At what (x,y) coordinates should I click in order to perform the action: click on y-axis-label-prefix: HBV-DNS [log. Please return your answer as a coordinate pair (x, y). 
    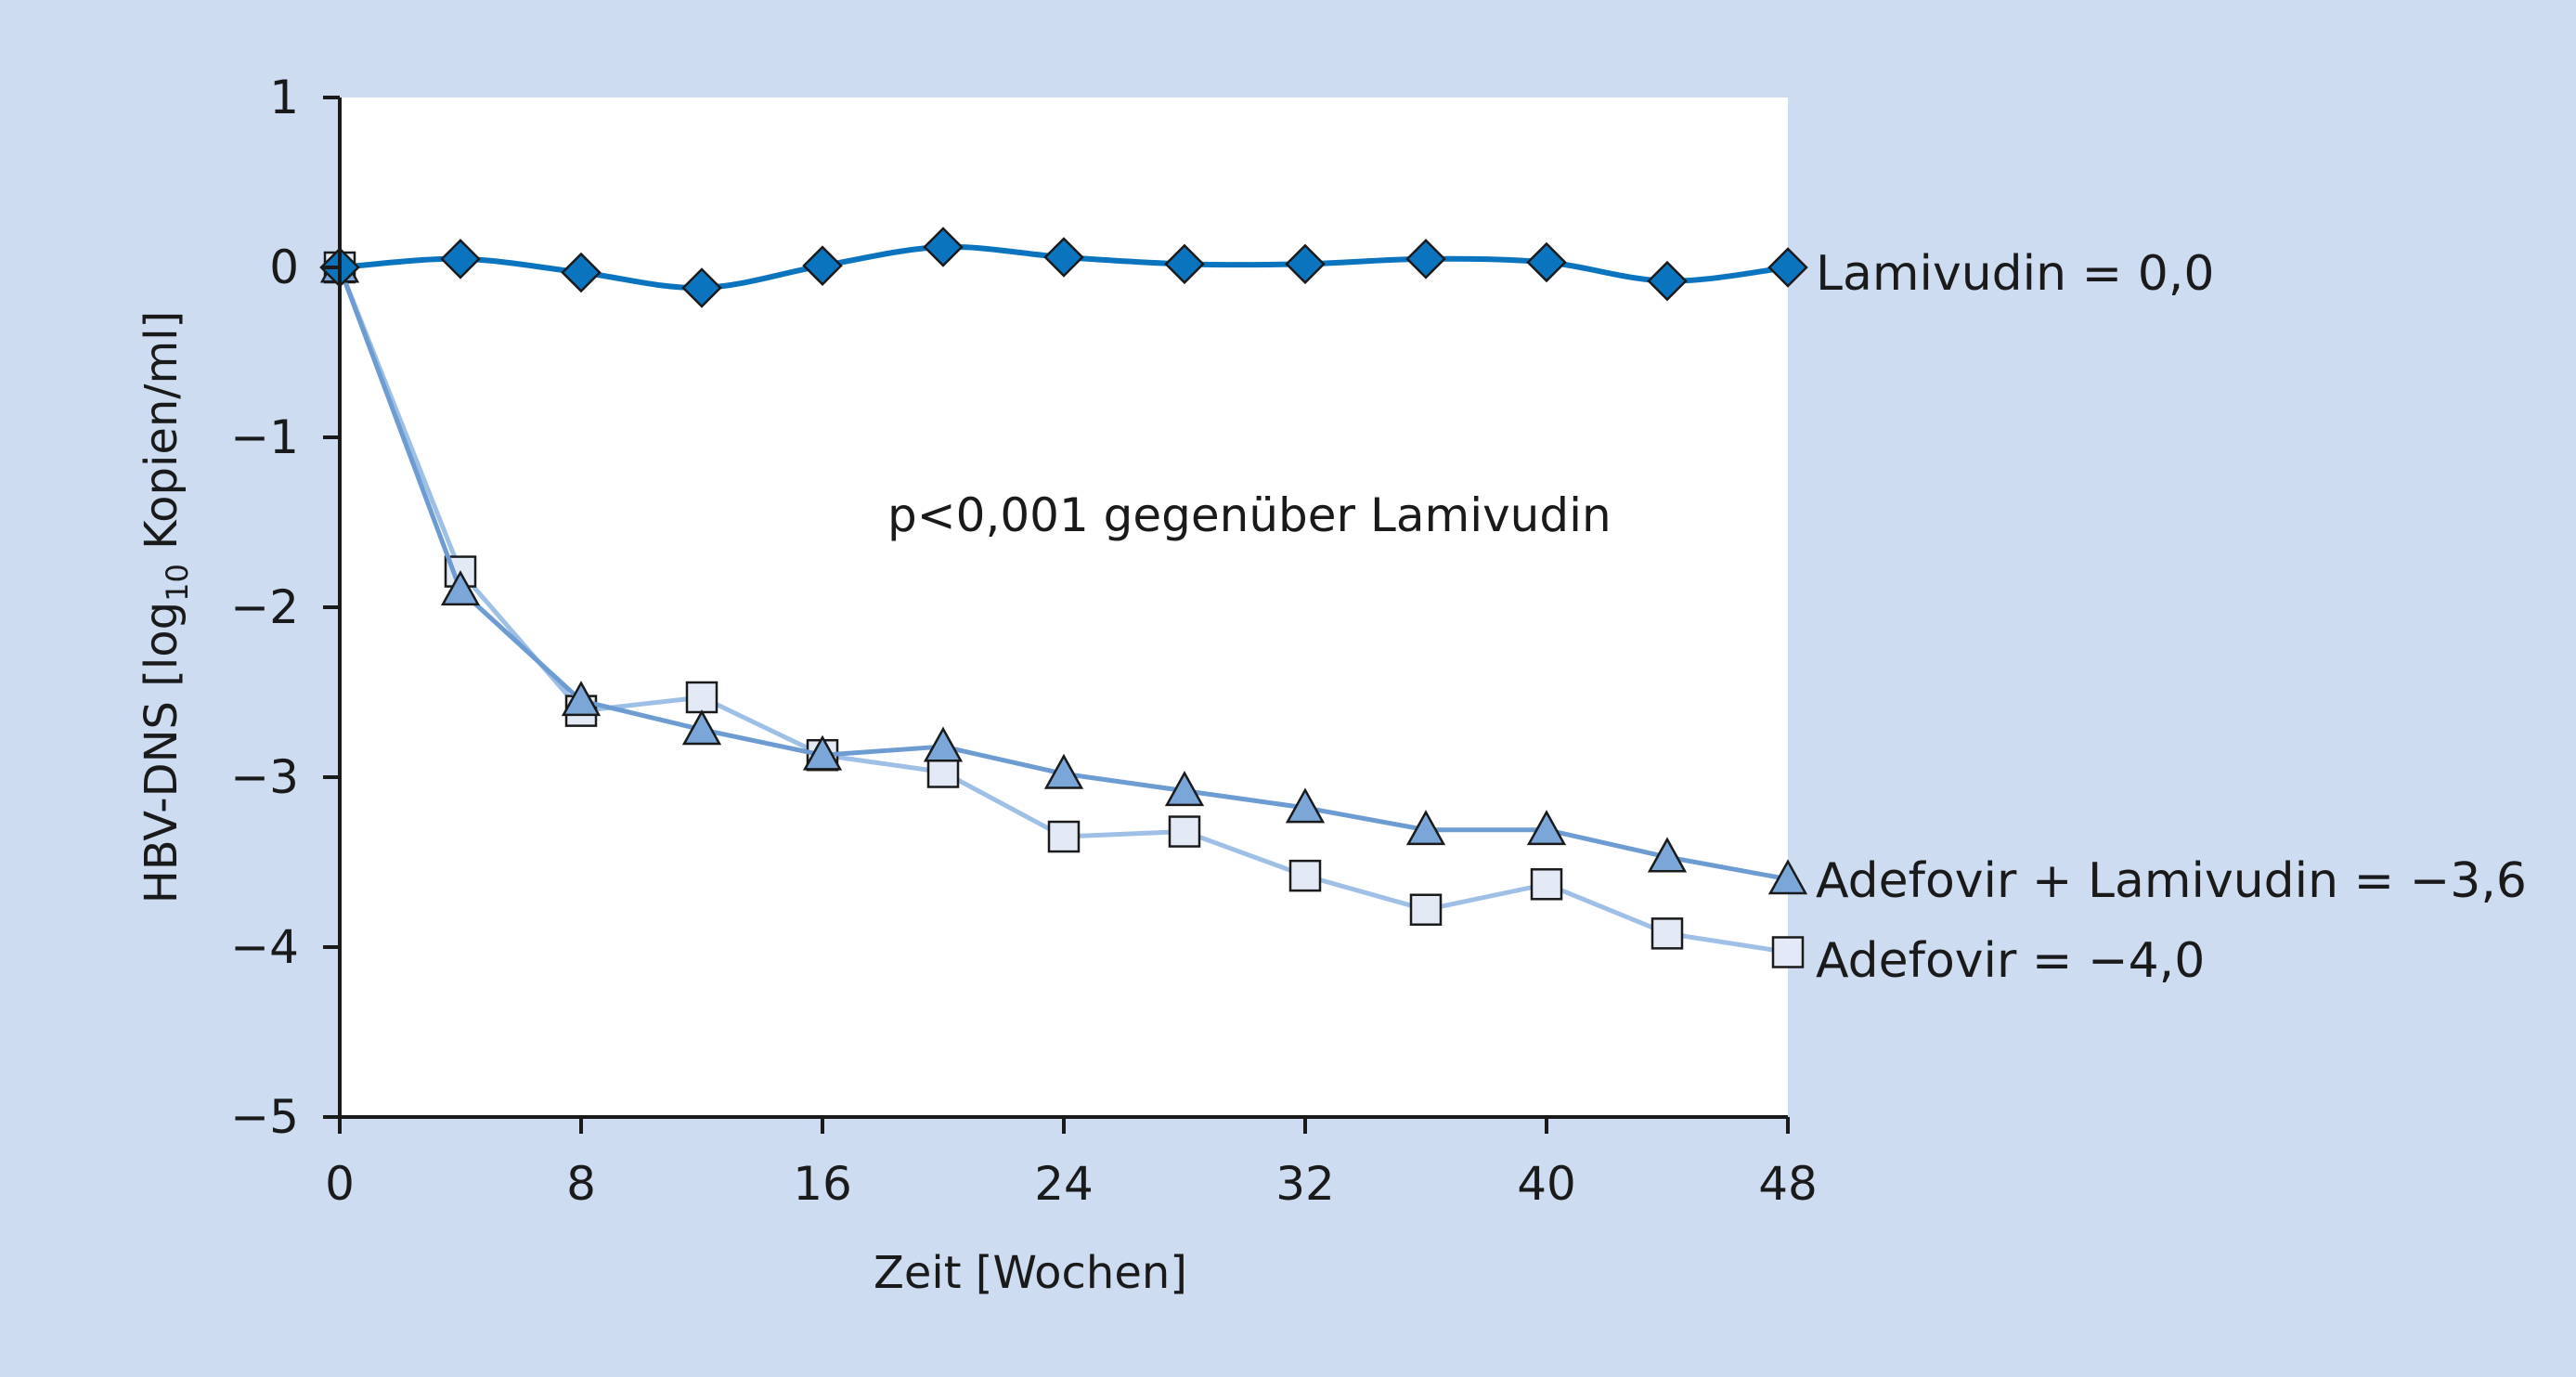
    Looking at the image, I should click on (162, 752).